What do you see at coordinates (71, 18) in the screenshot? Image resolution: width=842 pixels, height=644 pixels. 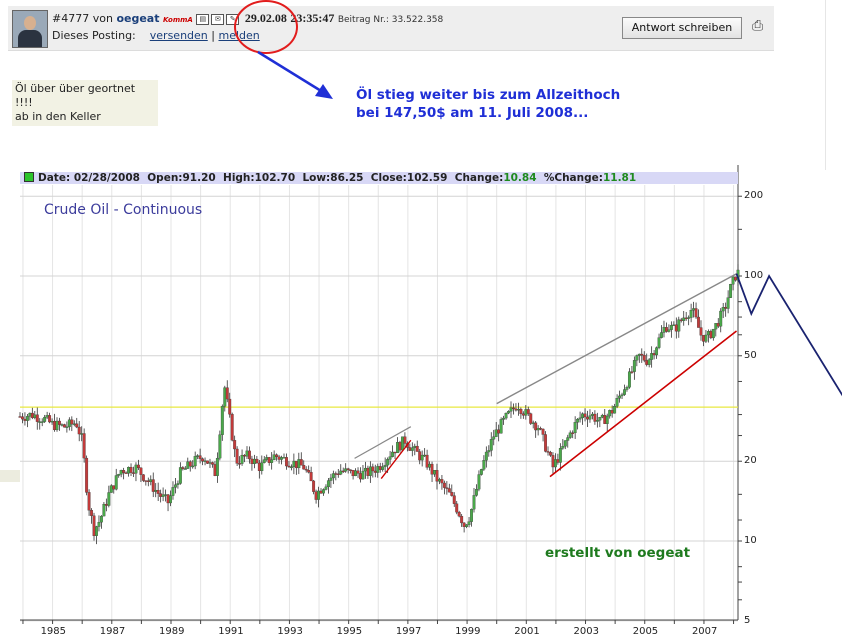 I see `post-number: #4777` at bounding box center [71, 18].